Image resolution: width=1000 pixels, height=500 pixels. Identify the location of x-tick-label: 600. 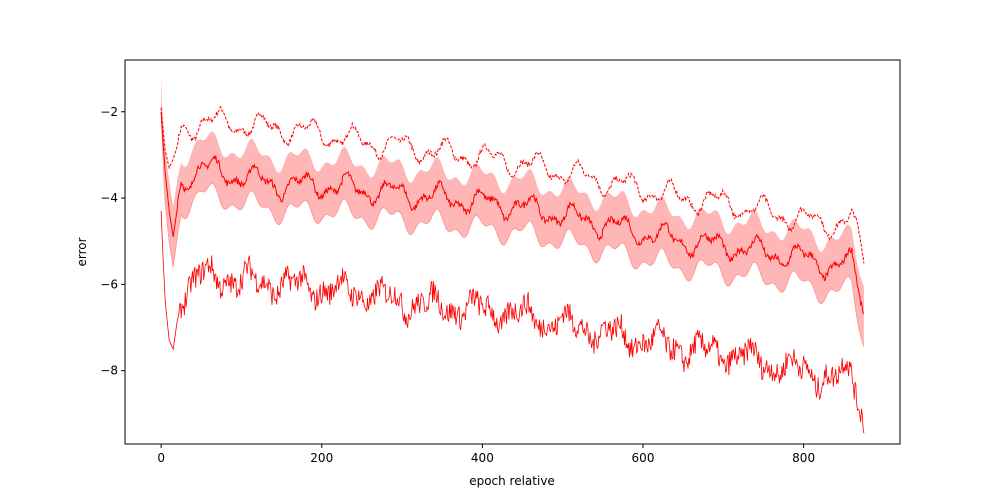
(643, 458).